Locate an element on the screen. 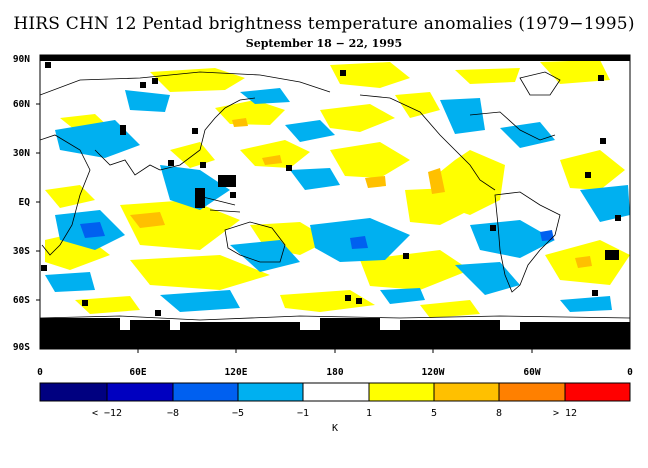  lon-label-120w: 120W is located at coordinates (433, 372).